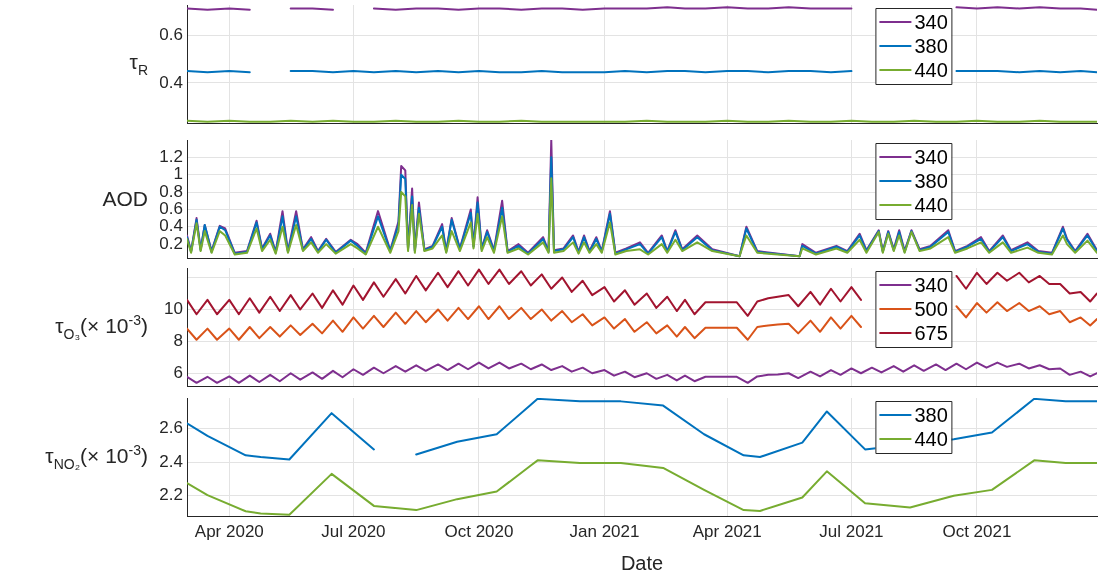 This screenshot has width=1098, height=578. Describe the element at coordinates (977, 531) in the screenshot. I see `x-tick-label: Oct 2021` at that location.